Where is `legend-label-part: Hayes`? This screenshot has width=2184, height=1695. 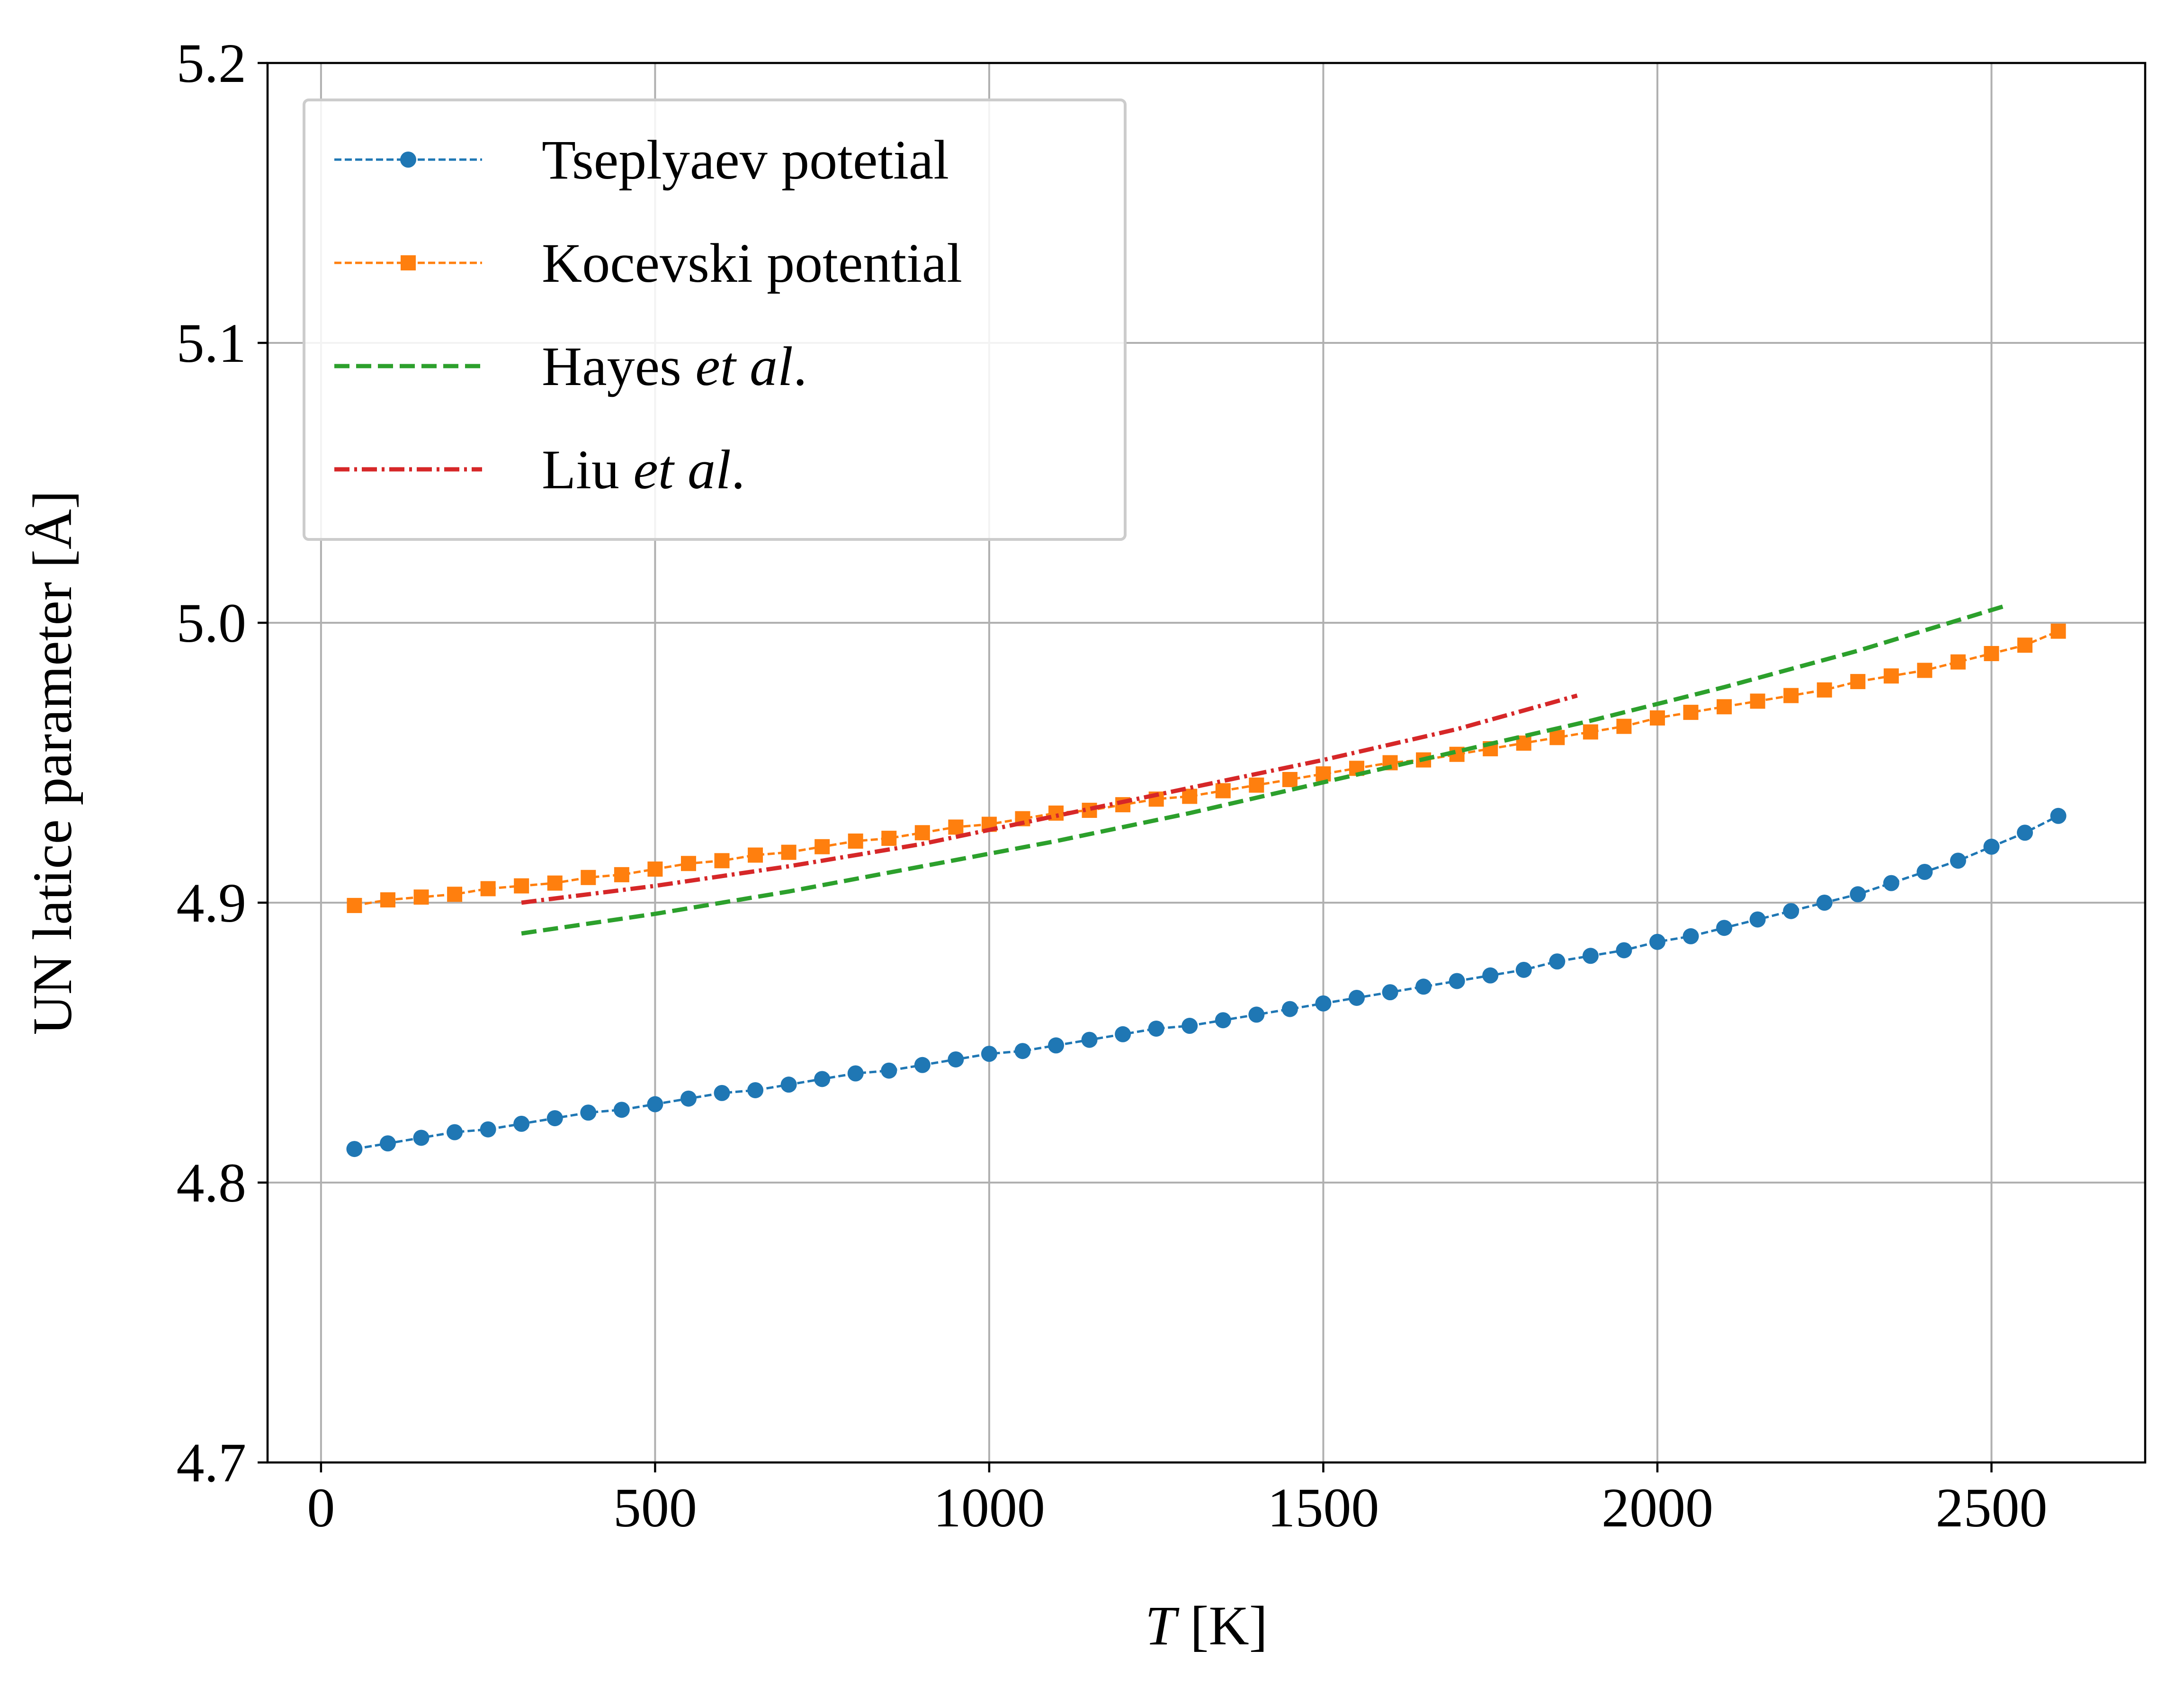 legend-label-part: Hayes is located at coordinates (619, 366).